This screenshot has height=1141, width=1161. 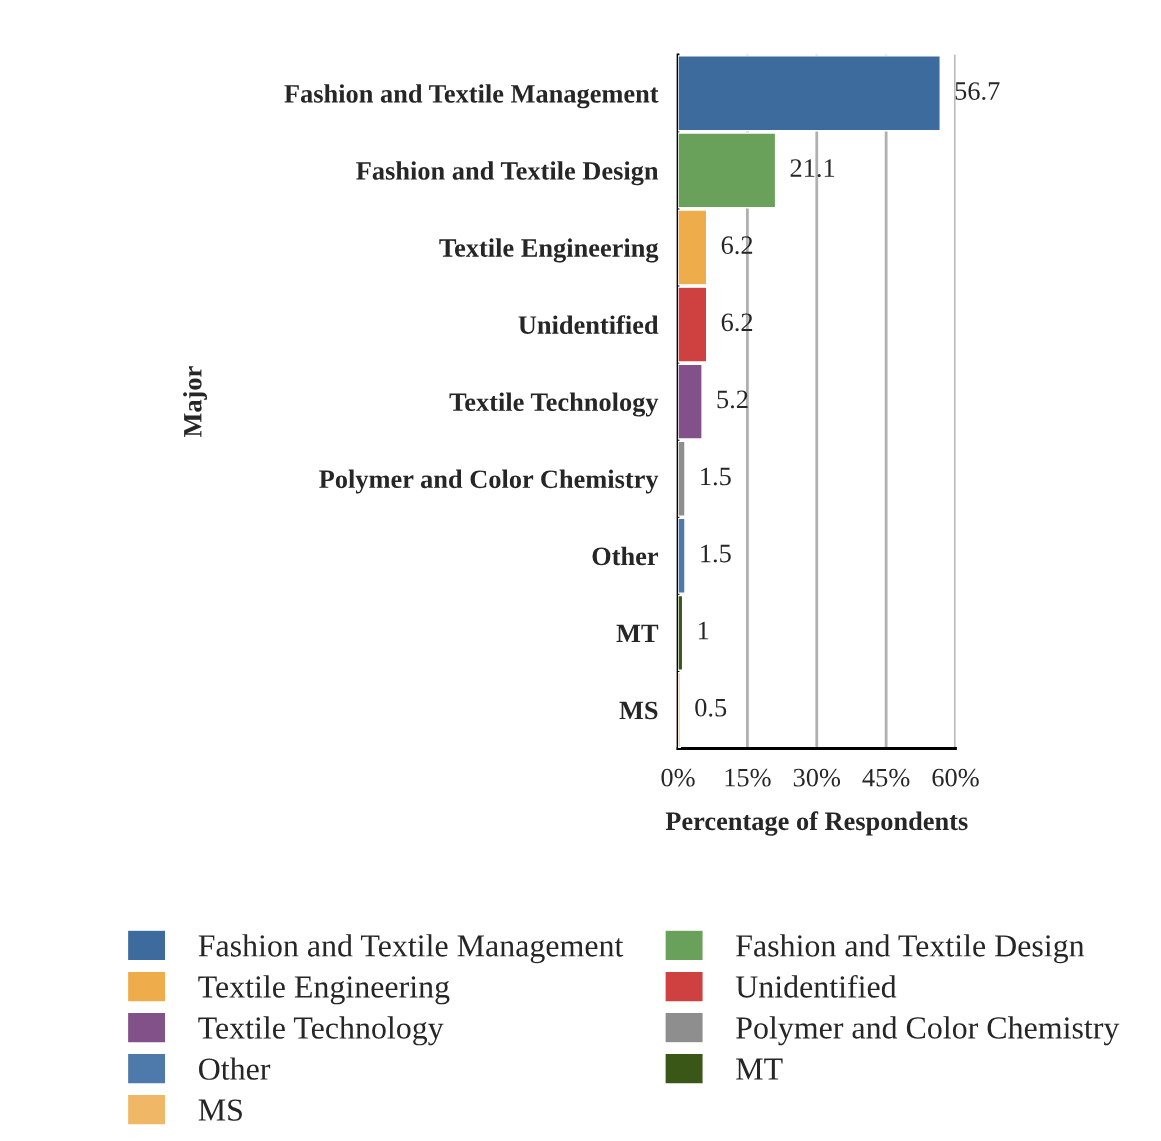 I want to click on data-label: 21.1, so click(x=812, y=168).